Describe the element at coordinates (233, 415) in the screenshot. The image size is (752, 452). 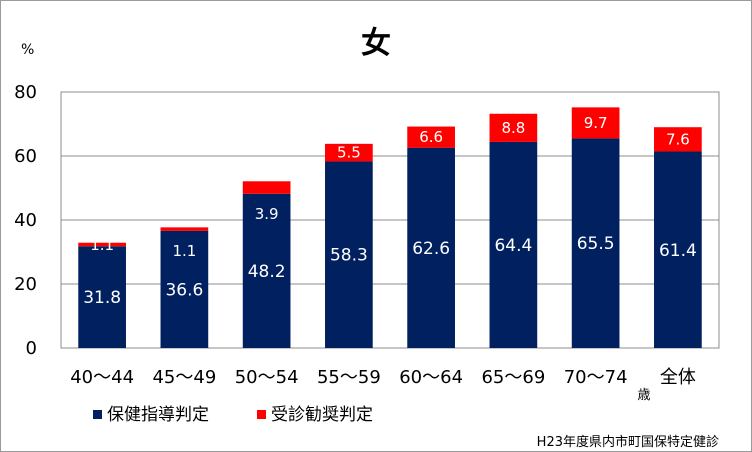
I see `legend: 保健指導判定 受診勧奨判定` at that location.